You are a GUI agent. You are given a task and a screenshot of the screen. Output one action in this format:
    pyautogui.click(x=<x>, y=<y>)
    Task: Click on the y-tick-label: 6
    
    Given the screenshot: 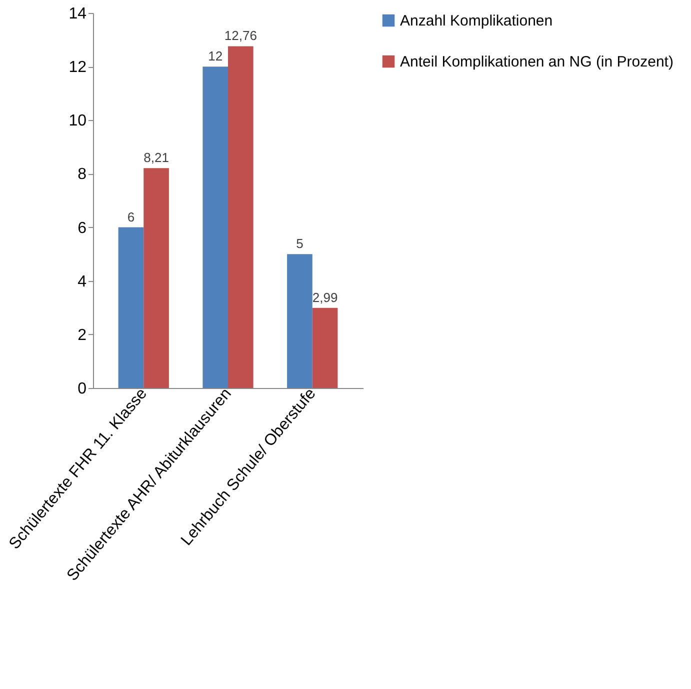 What is the action you would take?
    pyautogui.click(x=82, y=228)
    